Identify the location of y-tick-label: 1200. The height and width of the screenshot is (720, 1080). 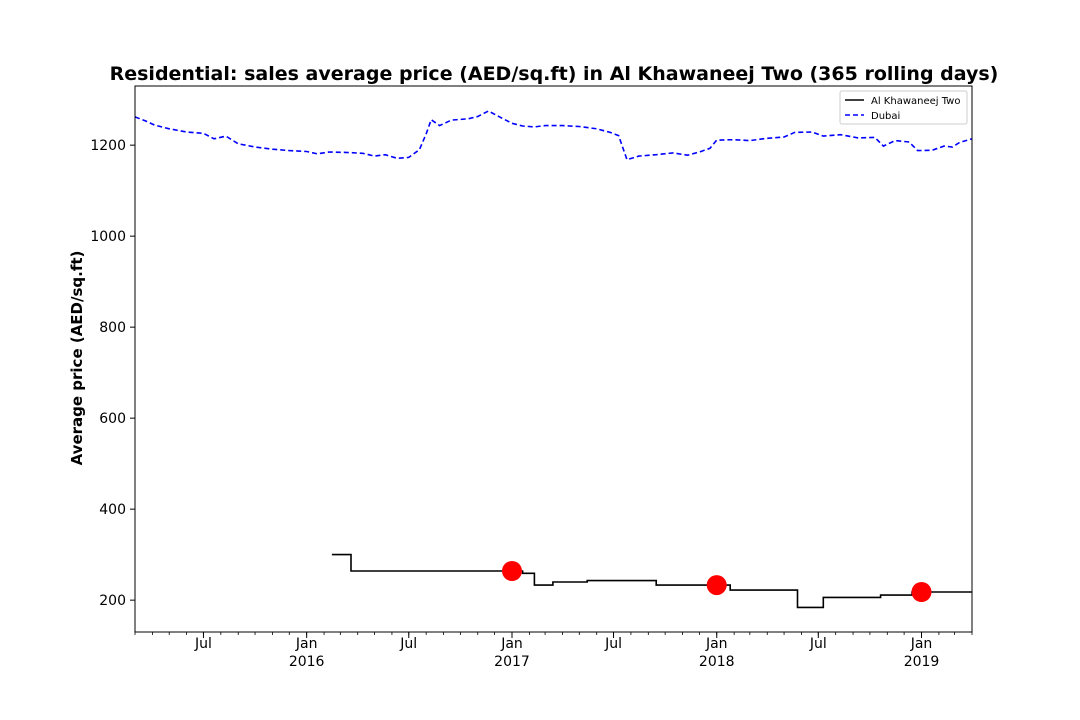
(108, 146).